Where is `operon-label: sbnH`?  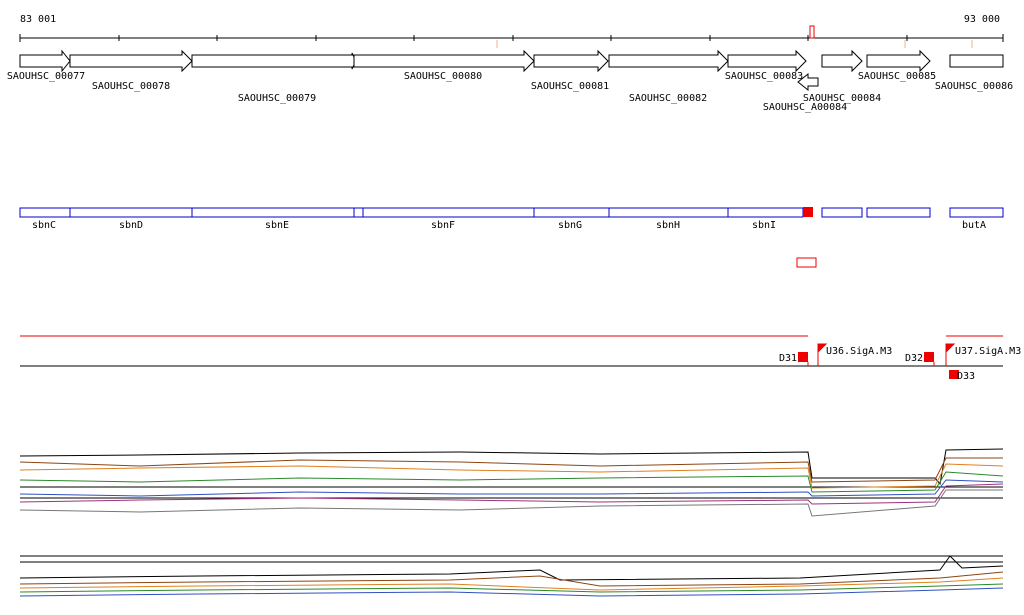
operon-label: sbnH is located at coordinates (668, 225).